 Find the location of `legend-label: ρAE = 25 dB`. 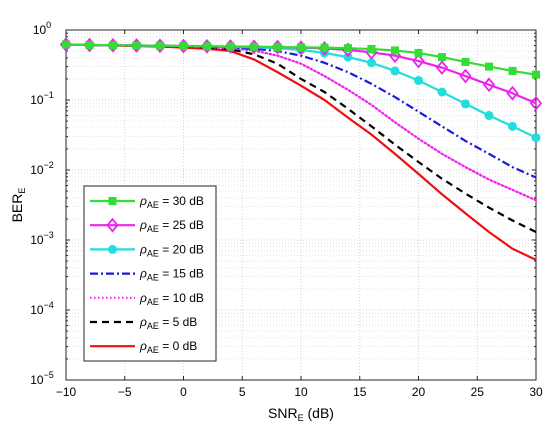

legend-label: ρAE = 25 dB is located at coordinates (171, 226).